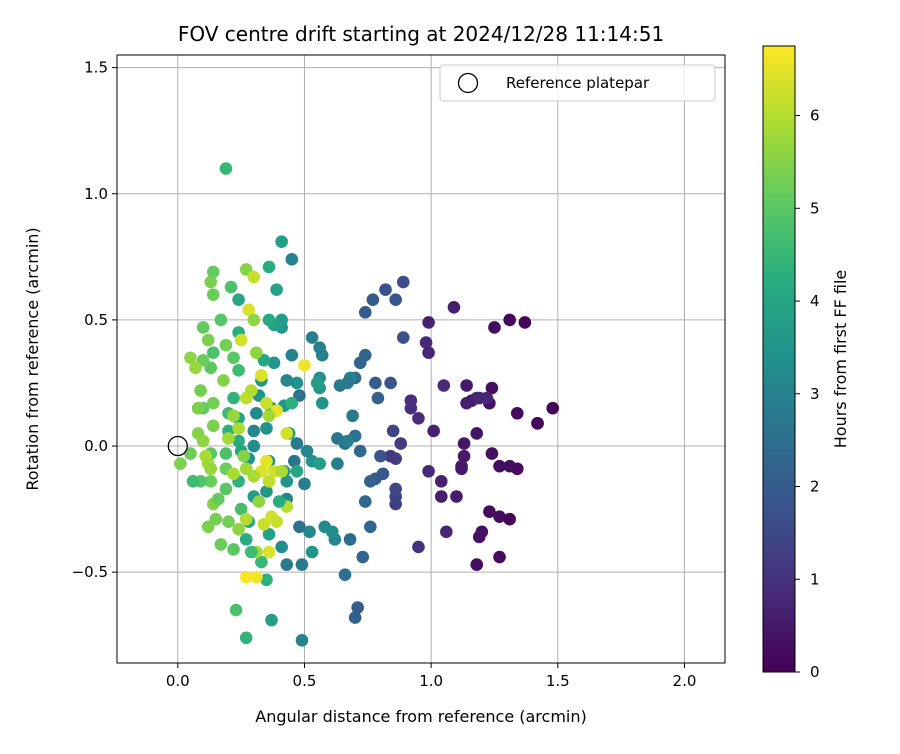  What do you see at coordinates (96, 320) in the screenshot?
I see `y-tick-label: 0.5` at bounding box center [96, 320].